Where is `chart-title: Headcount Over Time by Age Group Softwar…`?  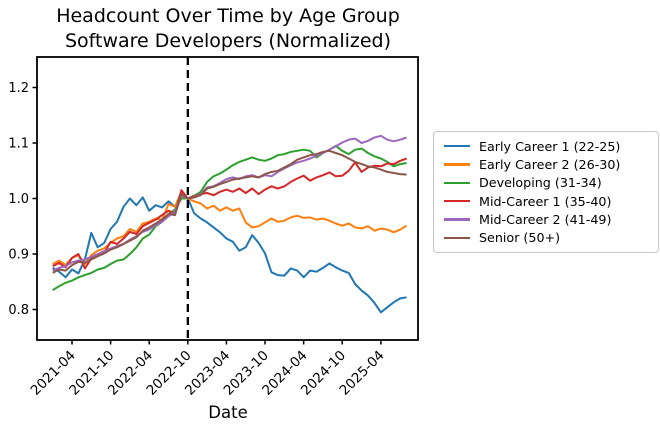
chart-title: Headcount Over Time by Age Group Softwar… is located at coordinates (228, 29).